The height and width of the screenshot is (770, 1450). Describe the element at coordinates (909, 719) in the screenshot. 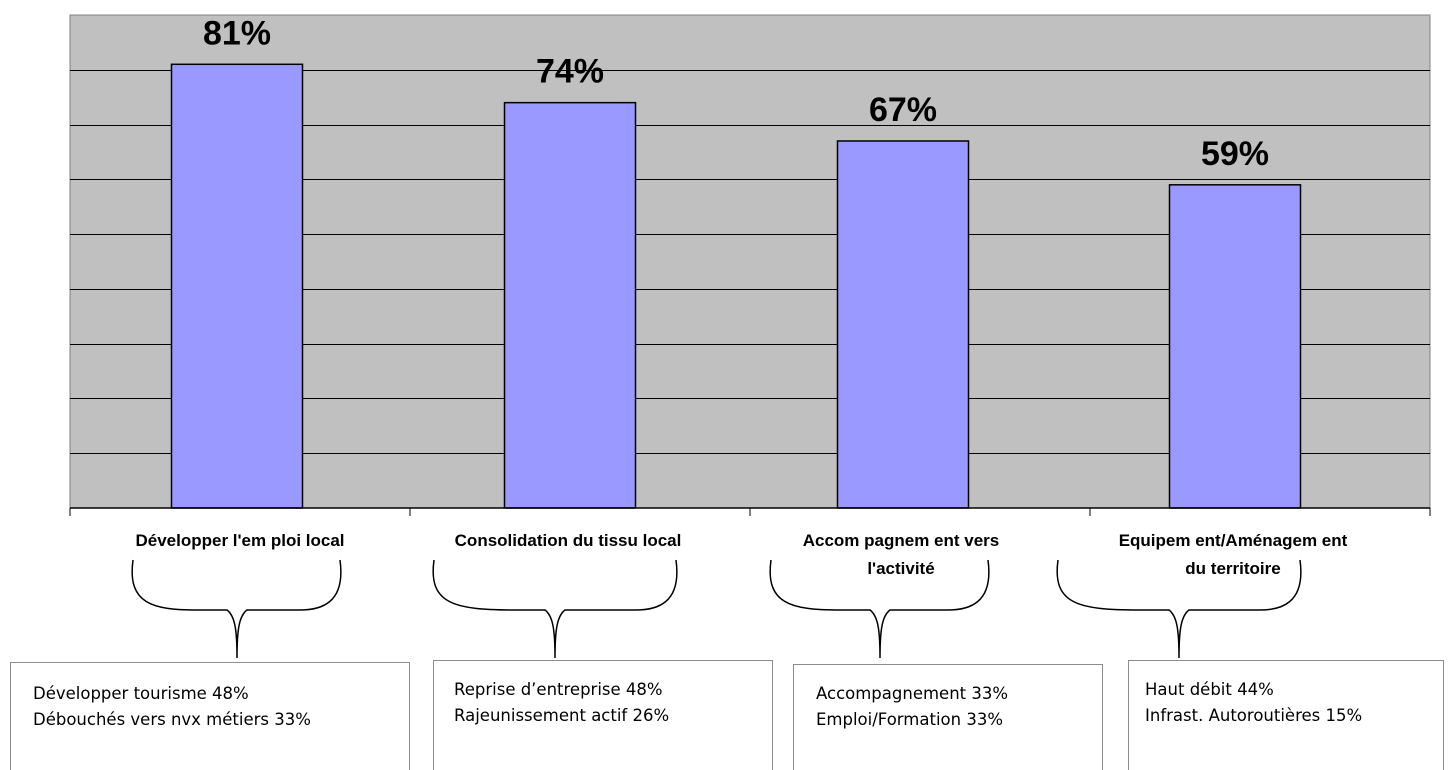

I see `detail-line: Emploi/Formation 33%` at that location.